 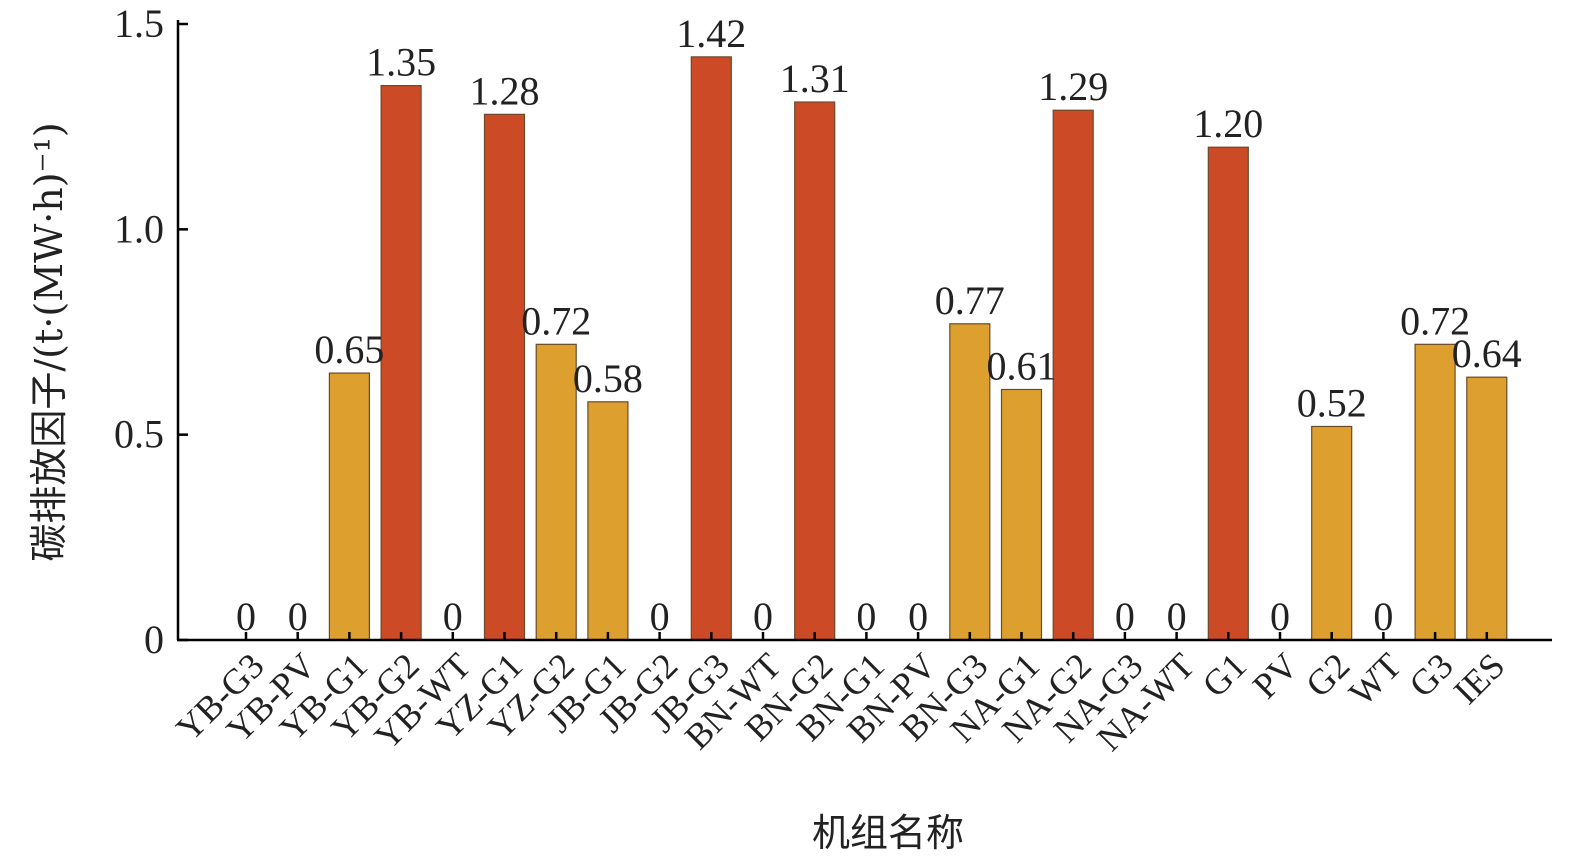 I want to click on data-label: 1.35, so click(x=401, y=62).